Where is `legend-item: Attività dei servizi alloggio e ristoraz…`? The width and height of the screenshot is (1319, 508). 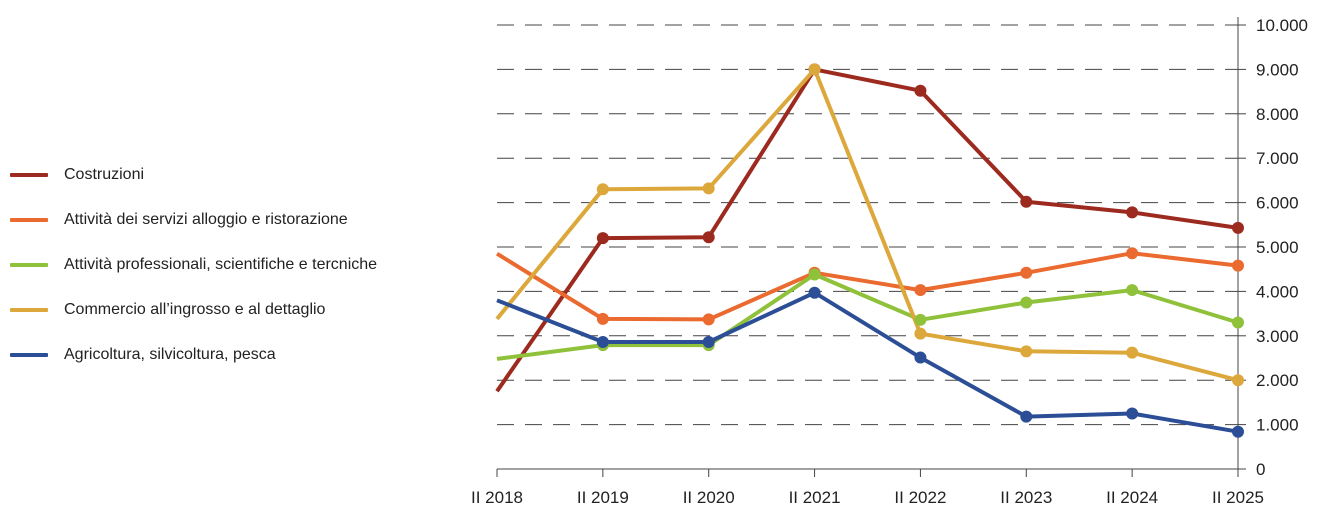
legend-item: Attività dei servizi alloggio e ristoraz… is located at coordinates (193, 219).